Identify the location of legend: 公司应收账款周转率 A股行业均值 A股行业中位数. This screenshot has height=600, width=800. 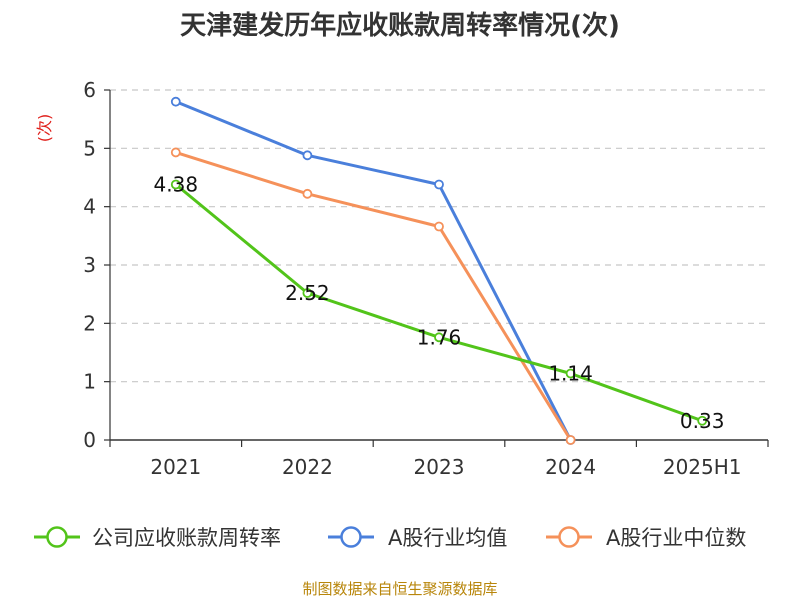
(390, 538).